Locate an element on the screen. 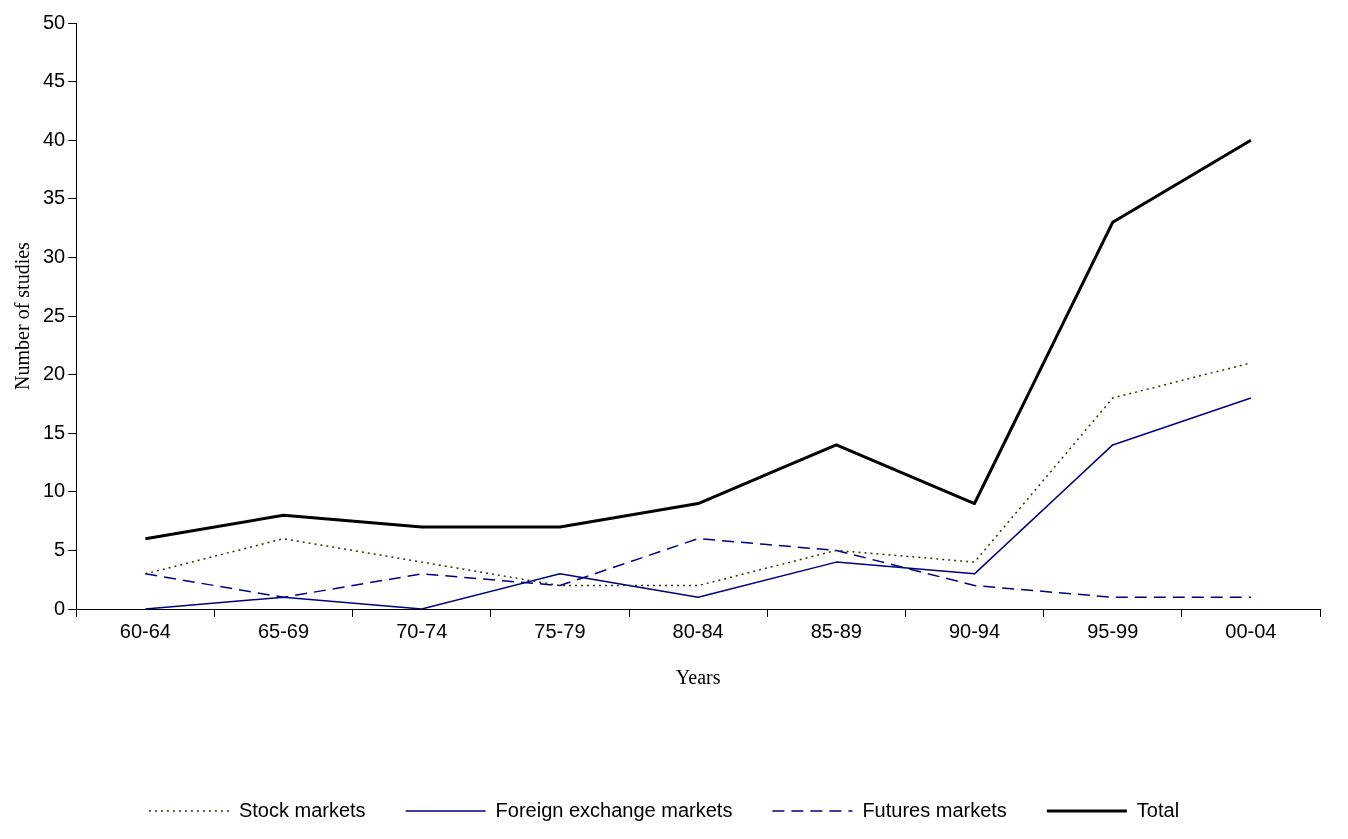 Image resolution: width=1348 pixels, height=839 pixels. y-tick-label: 5 is located at coordinates (60, 548).